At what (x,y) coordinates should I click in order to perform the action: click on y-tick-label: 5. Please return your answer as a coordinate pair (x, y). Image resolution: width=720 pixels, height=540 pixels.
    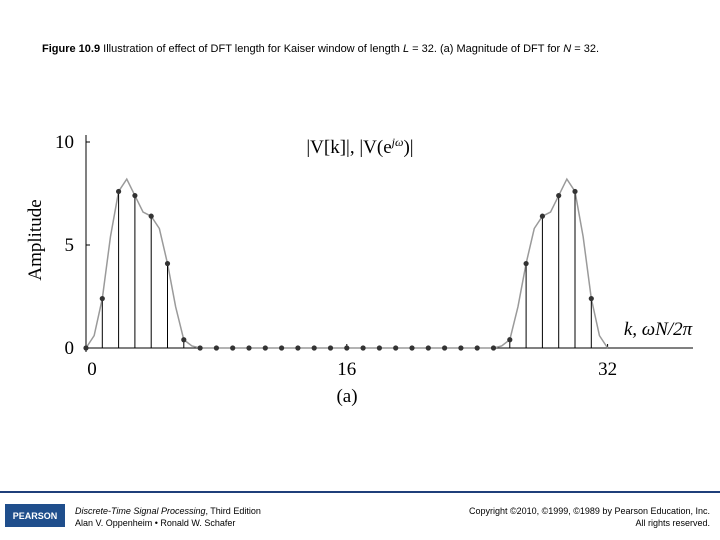
    Looking at the image, I should click on (70, 245).